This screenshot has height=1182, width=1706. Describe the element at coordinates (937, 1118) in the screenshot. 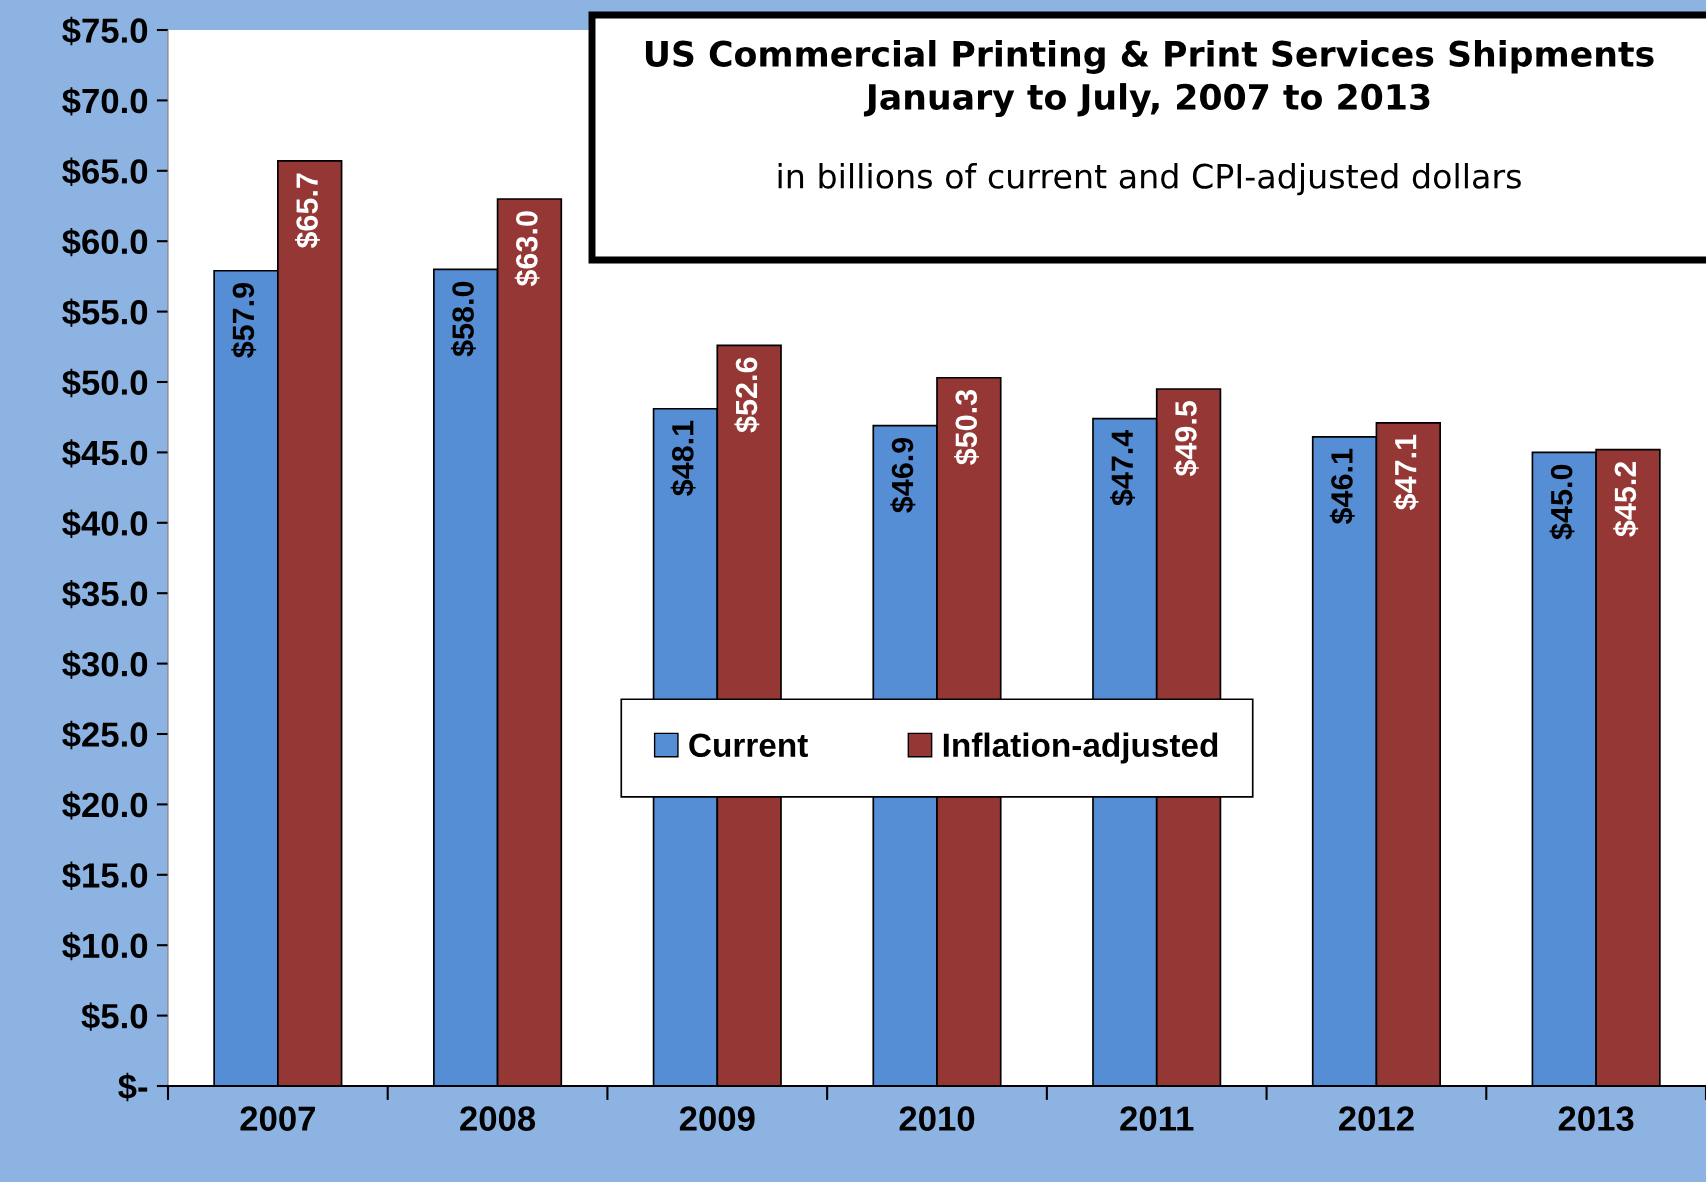

I see `x-tick-label: 2010` at that location.